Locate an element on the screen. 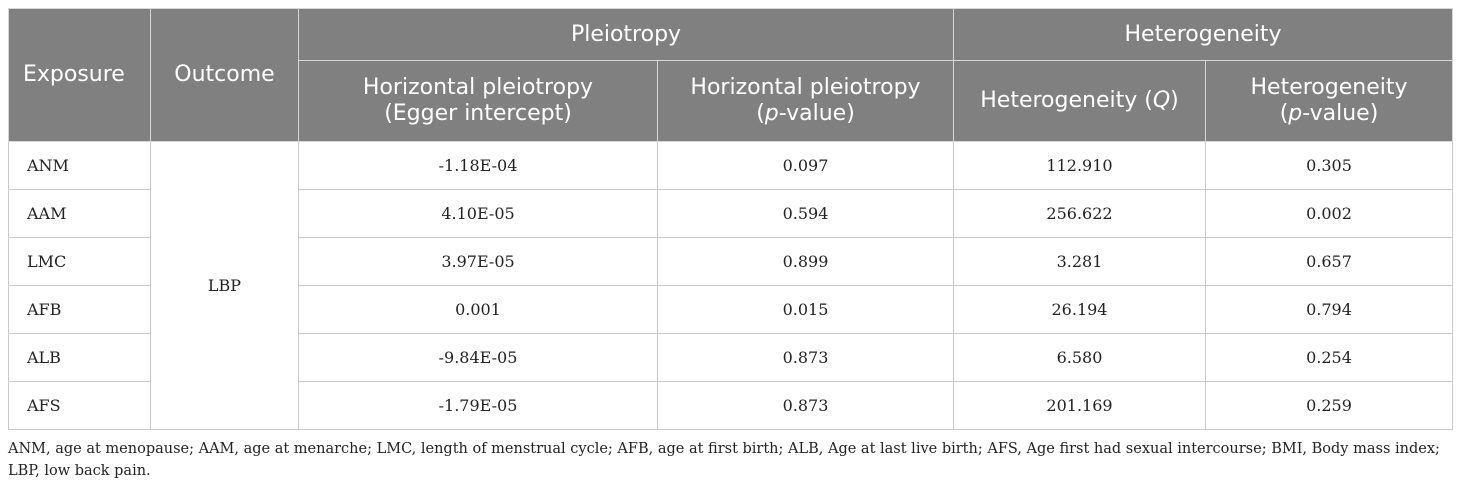  cell-exposure: AFB is located at coordinates (79, 309).